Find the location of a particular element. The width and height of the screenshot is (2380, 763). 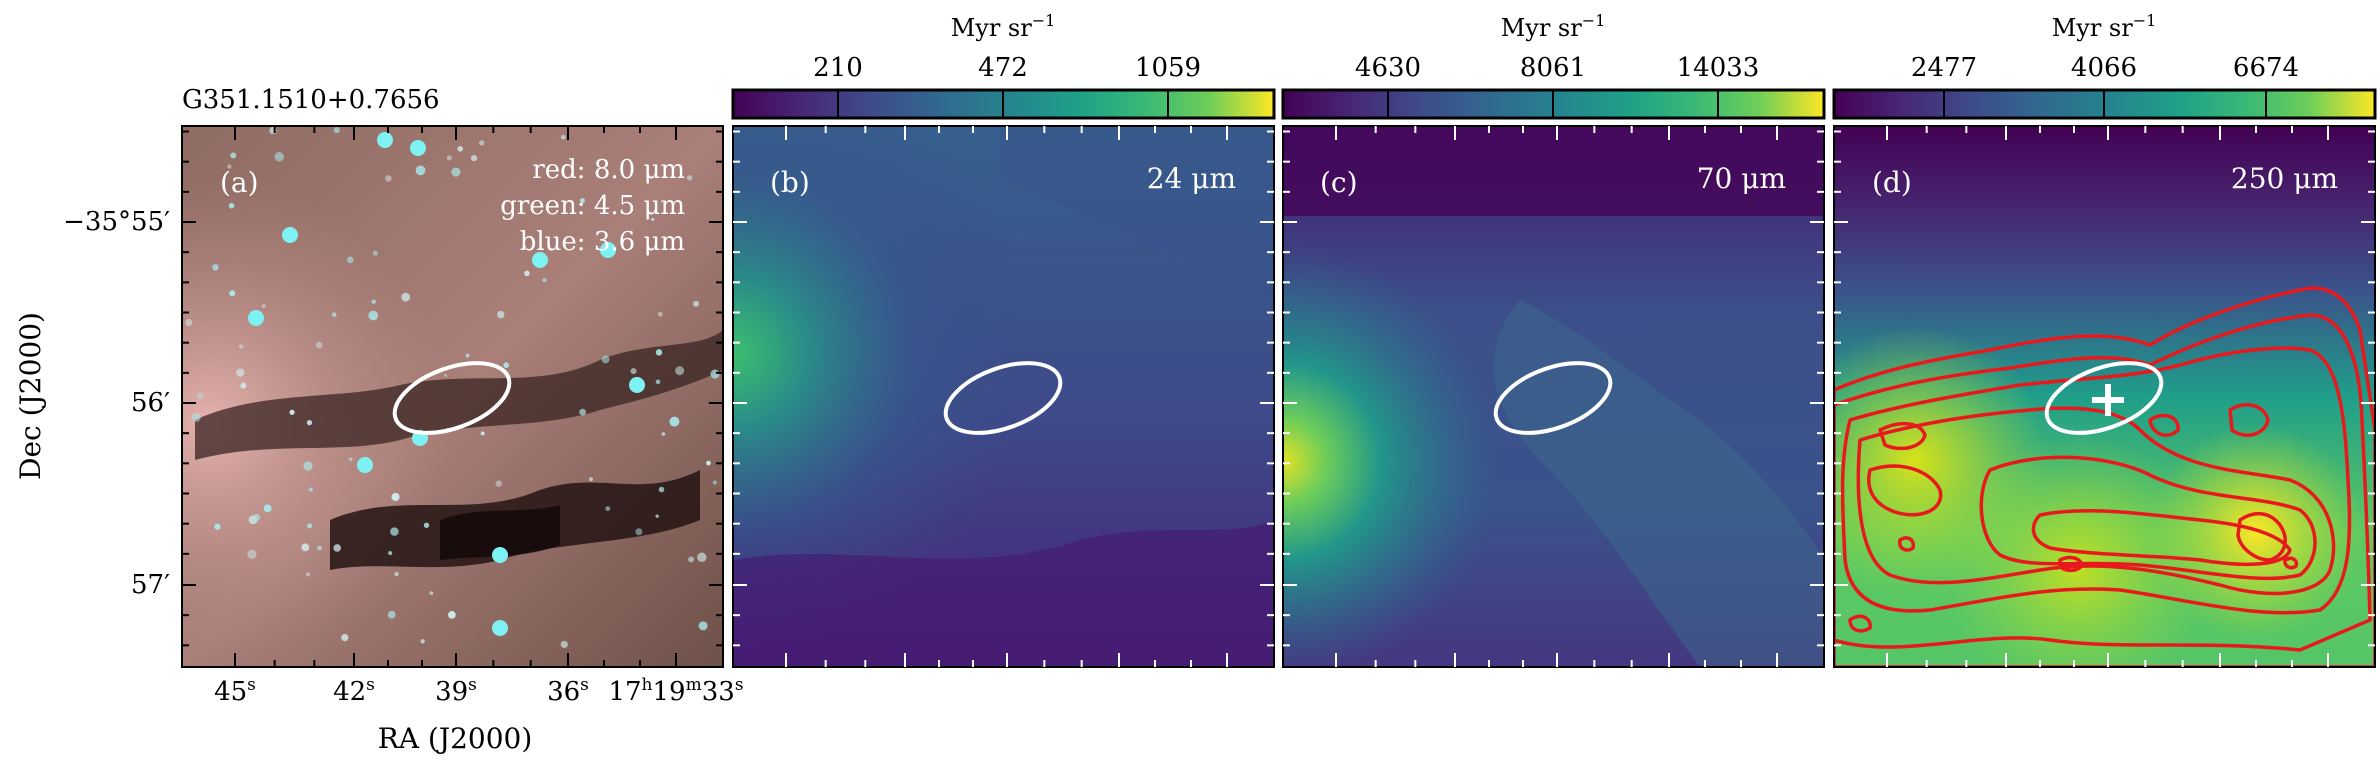

colorbar-tick-label: 2477 is located at coordinates (1944, 68).